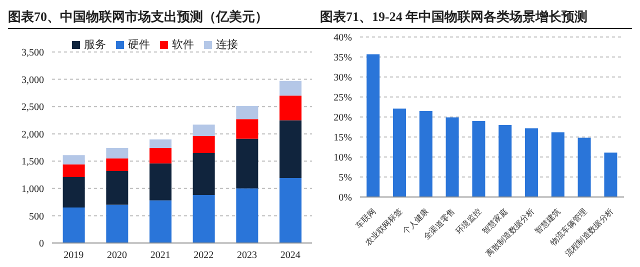  What do you see at coordinates (345, 178) in the screenshot?
I see `y-tick-label: 5%` at bounding box center [345, 178].